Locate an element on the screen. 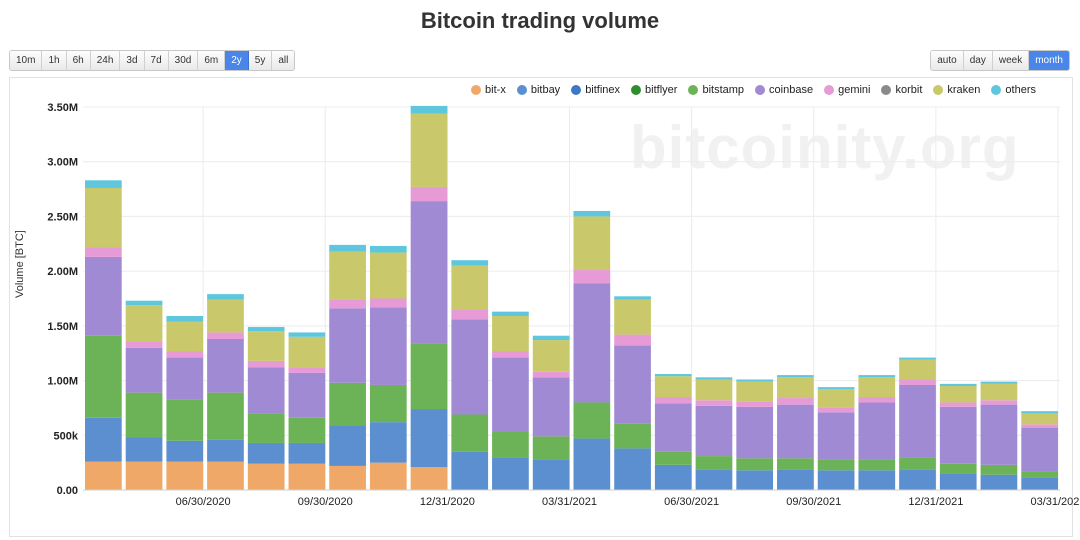 This screenshot has height=540, width=1080. legend-item-bitbay: bitbay is located at coordinates (538, 90).